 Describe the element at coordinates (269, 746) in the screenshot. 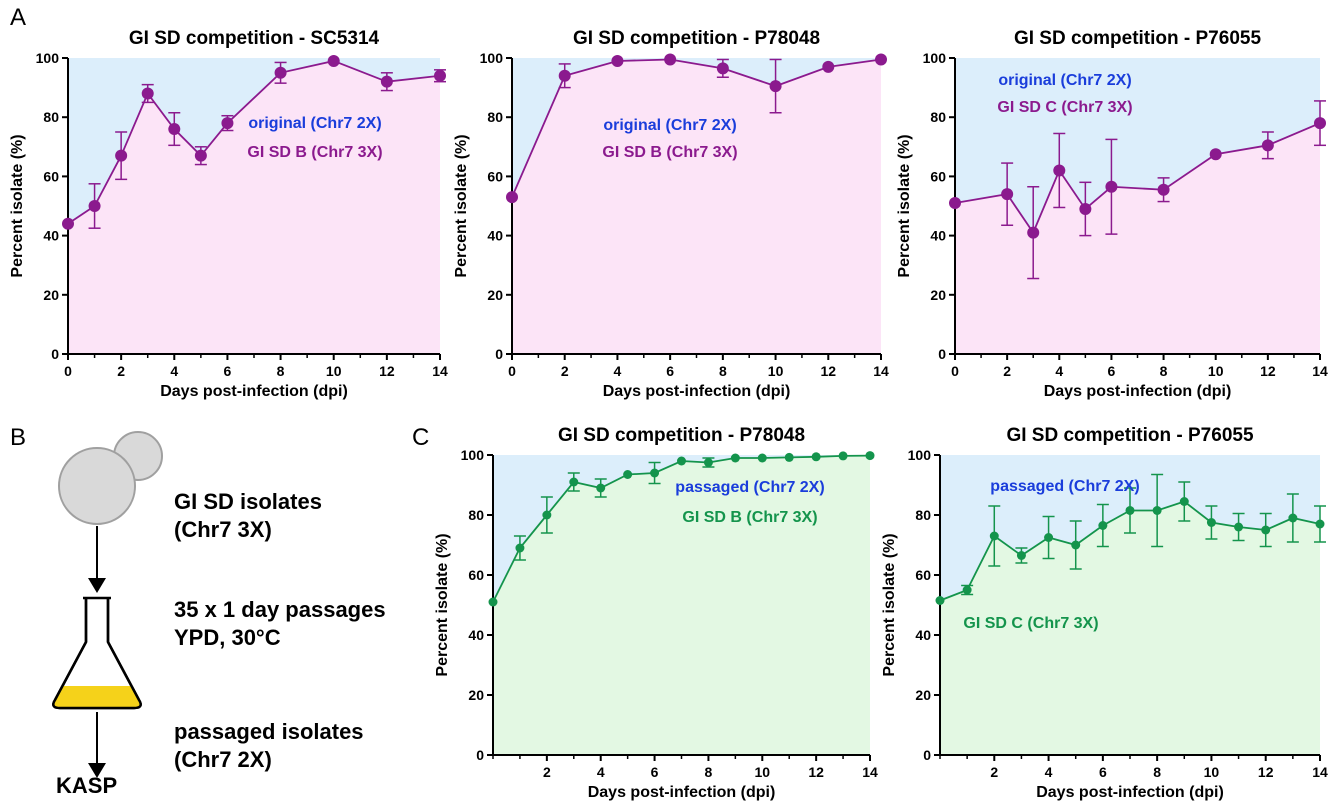

I see `diagram-step3: passaged isolates (Chr7 2X)` at that location.